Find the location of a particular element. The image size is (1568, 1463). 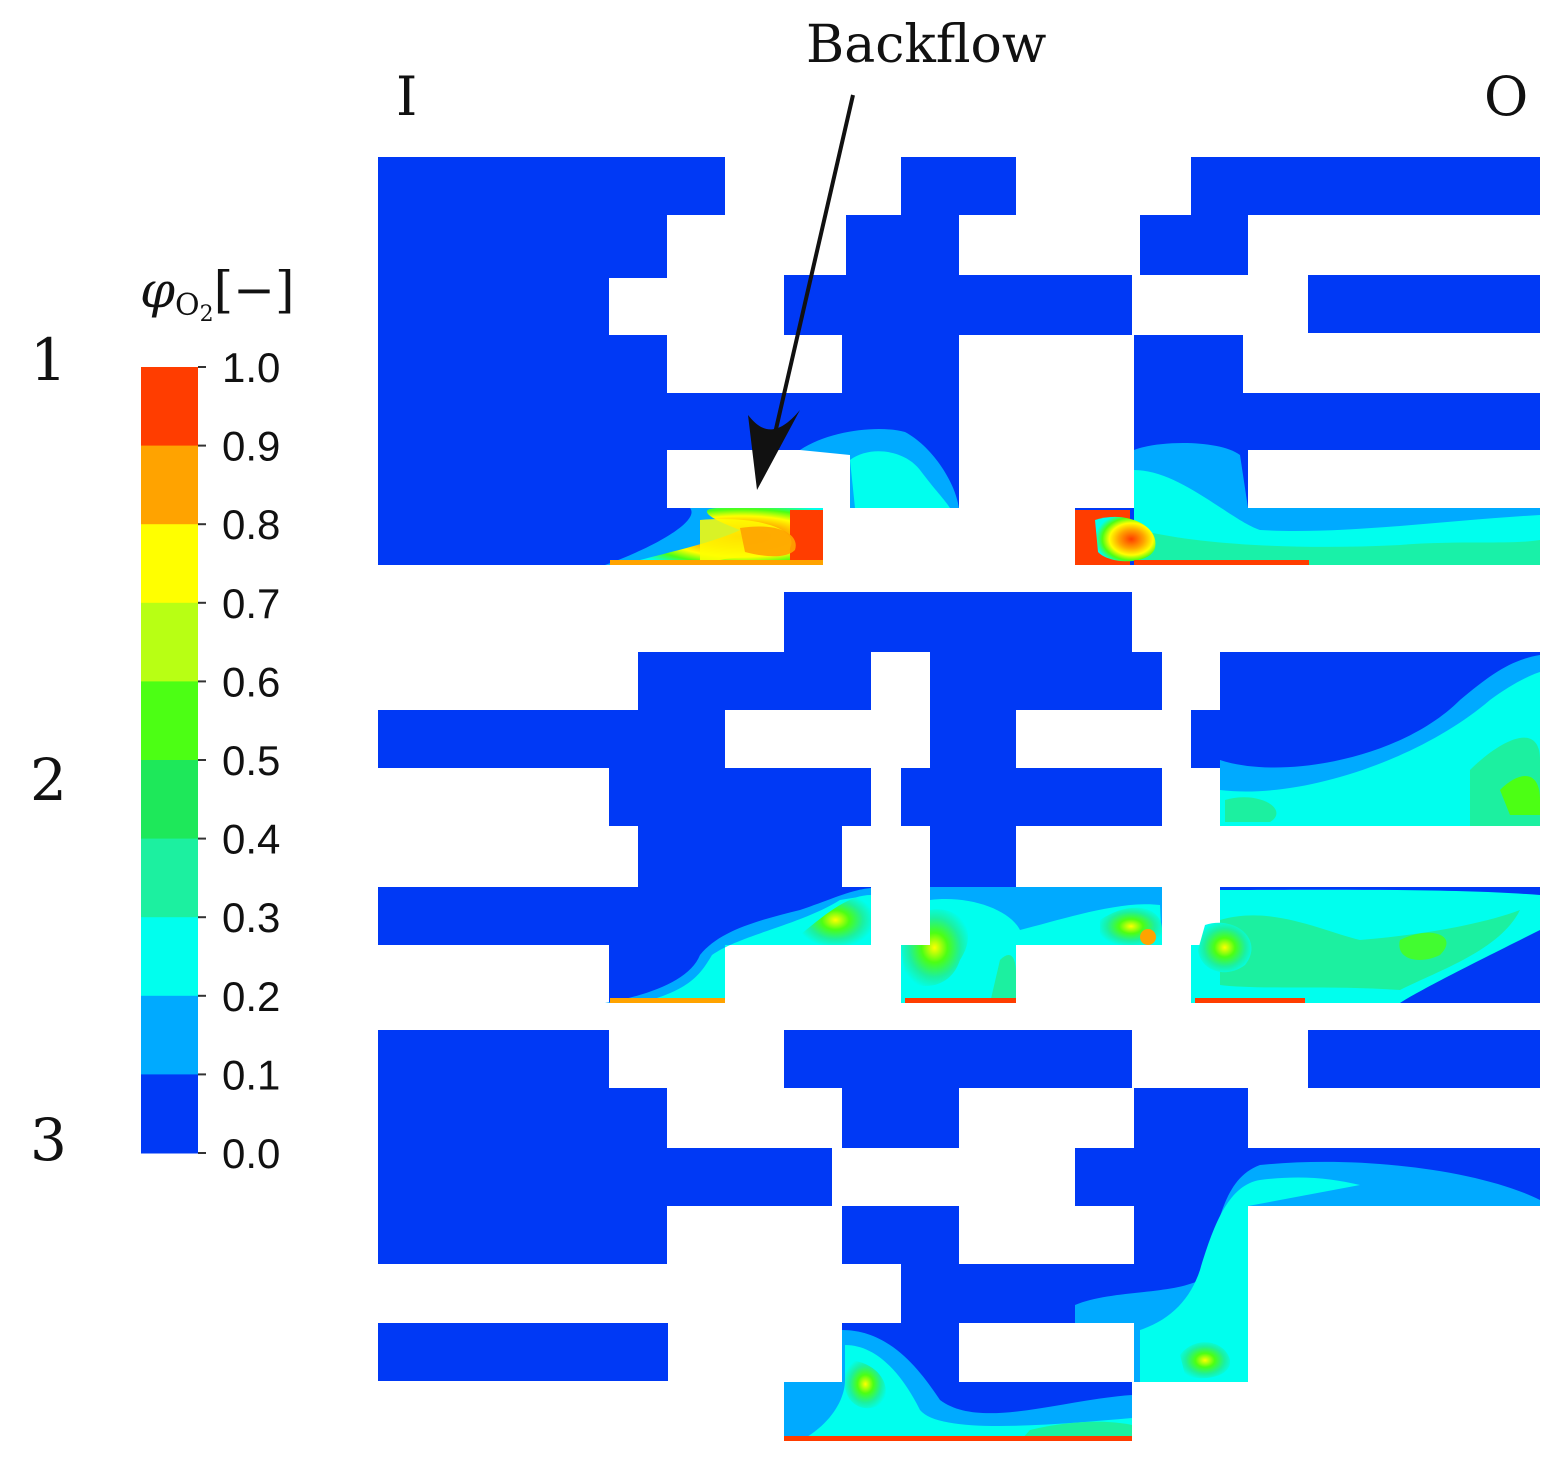

colorbar-tick-label: 0.1 is located at coordinates (251, 1074).